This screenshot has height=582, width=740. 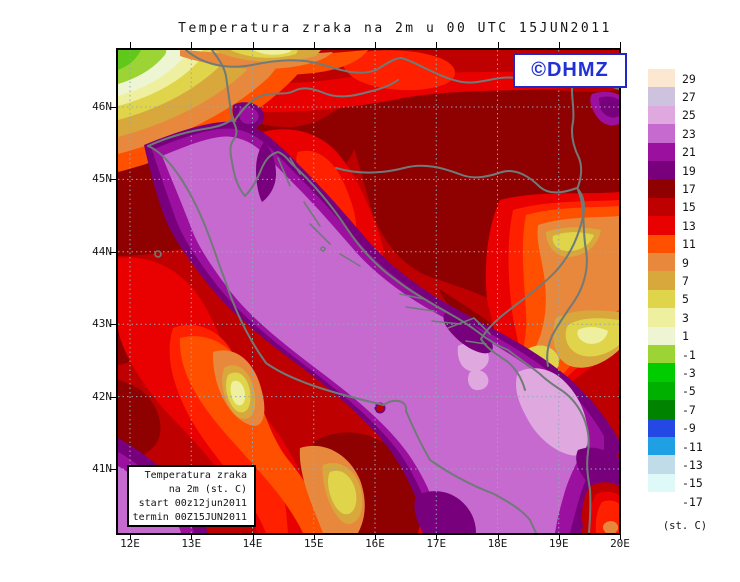 What do you see at coordinates (102, 396) in the screenshot?
I see `lat-label: 42N` at bounding box center [102, 396].